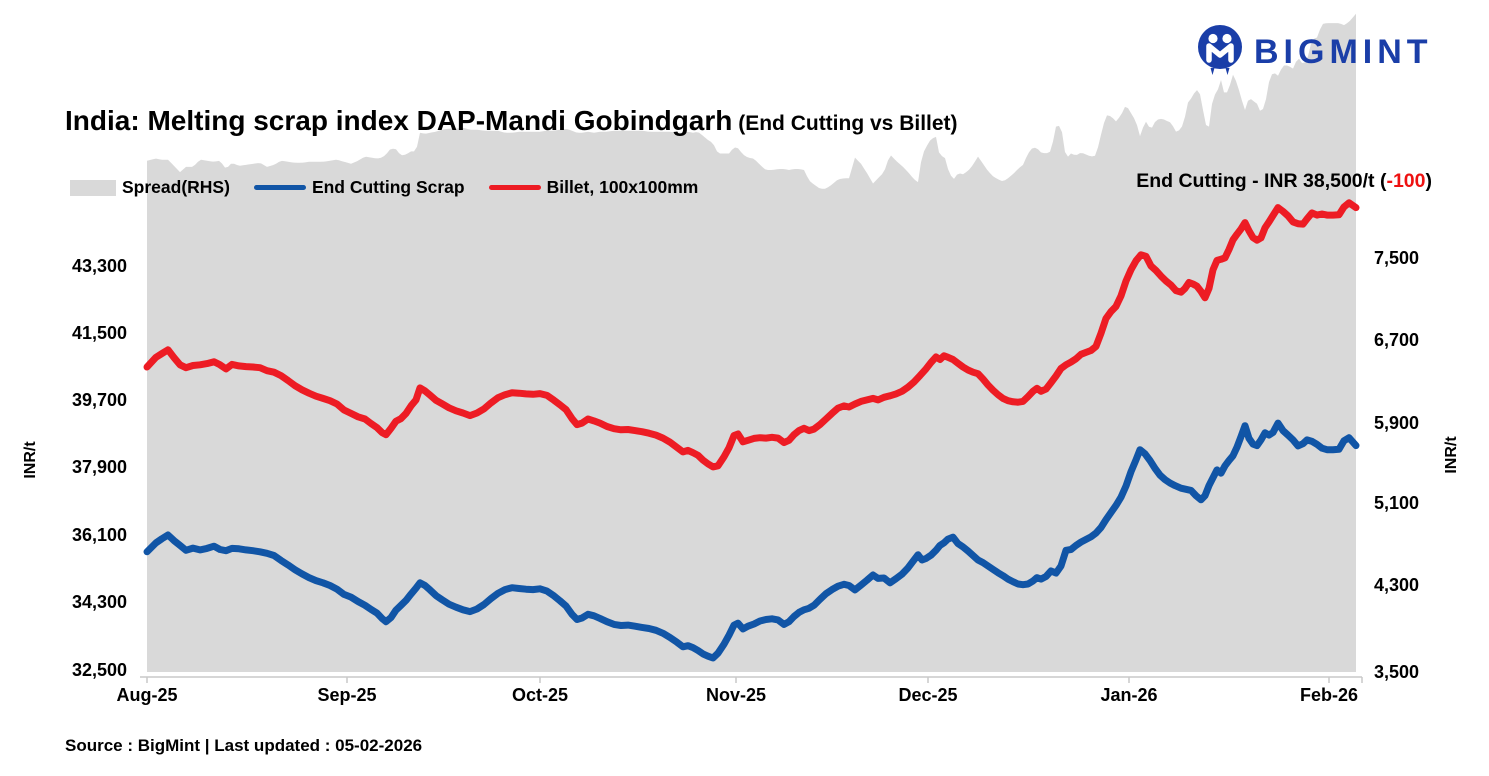  Describe the element at coordinates (99, 535) in the screenshot. I see `y-axis-tick-label-left: 36,100` at that location.